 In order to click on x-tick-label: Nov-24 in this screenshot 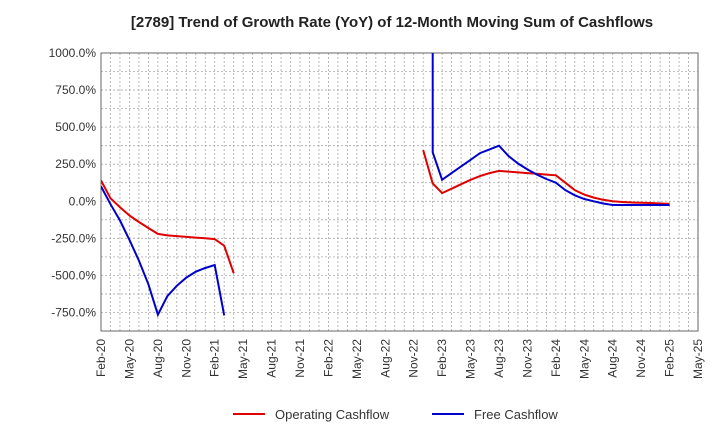, I will do `click(641, 358)`.